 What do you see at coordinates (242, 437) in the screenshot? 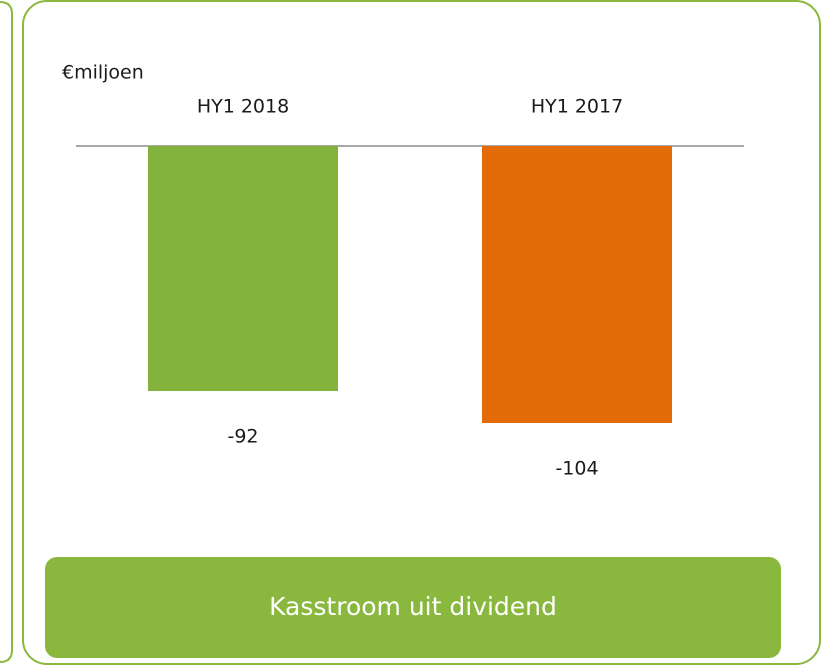
I see `value-label: -92` at bounding box center [242, 437].